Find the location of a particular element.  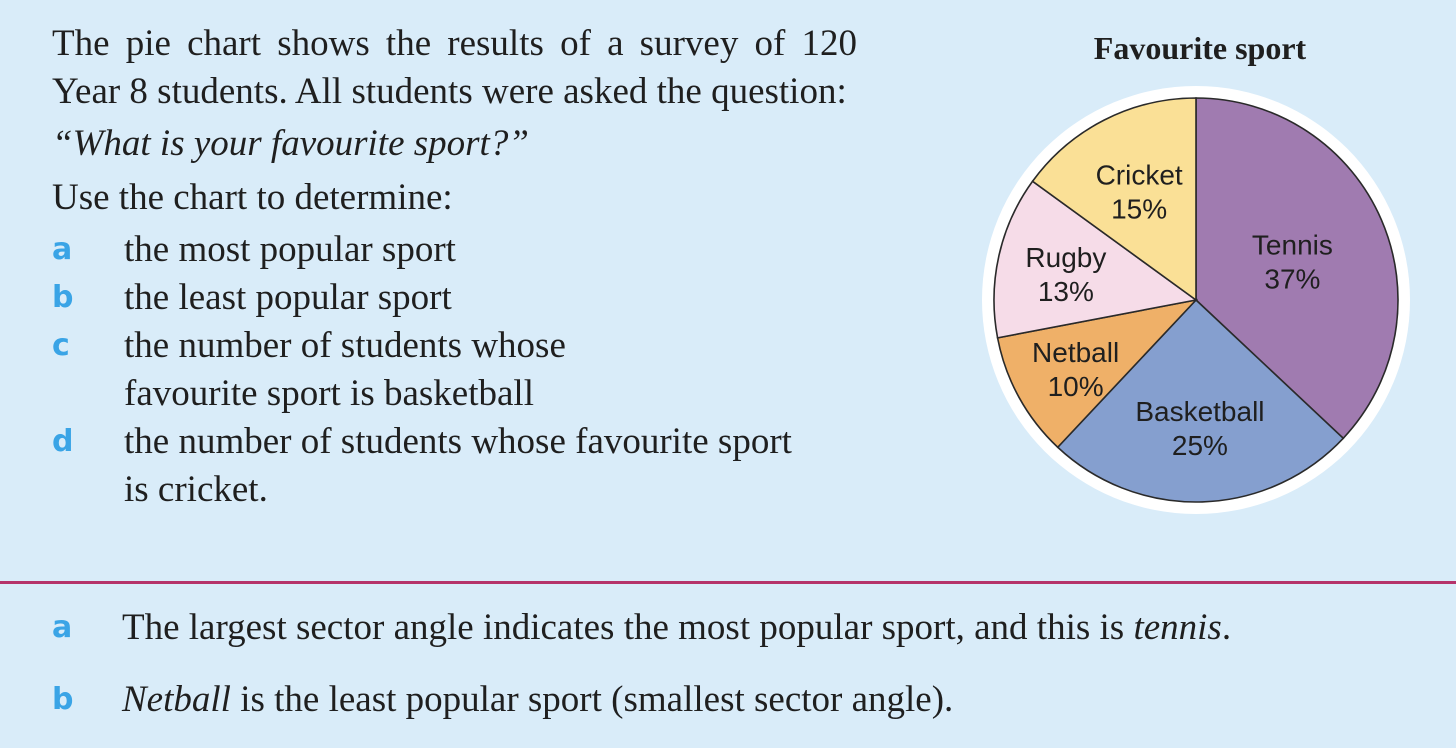

item-text-a: the most popular sport is located at coordinates (290, 249).